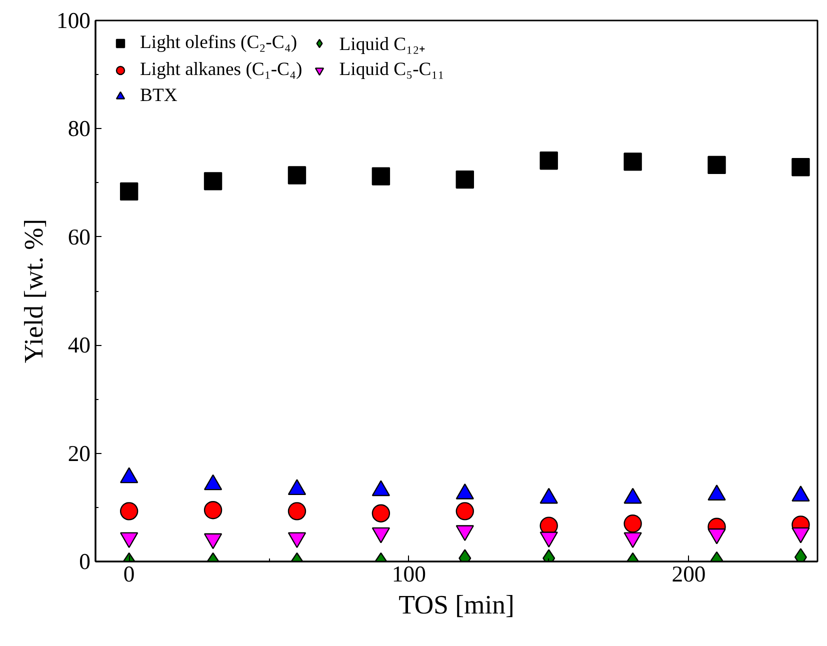 The height and width of the screenshot is (646, 827). I want to click on y-tick-label: 60, so click(79, 237).